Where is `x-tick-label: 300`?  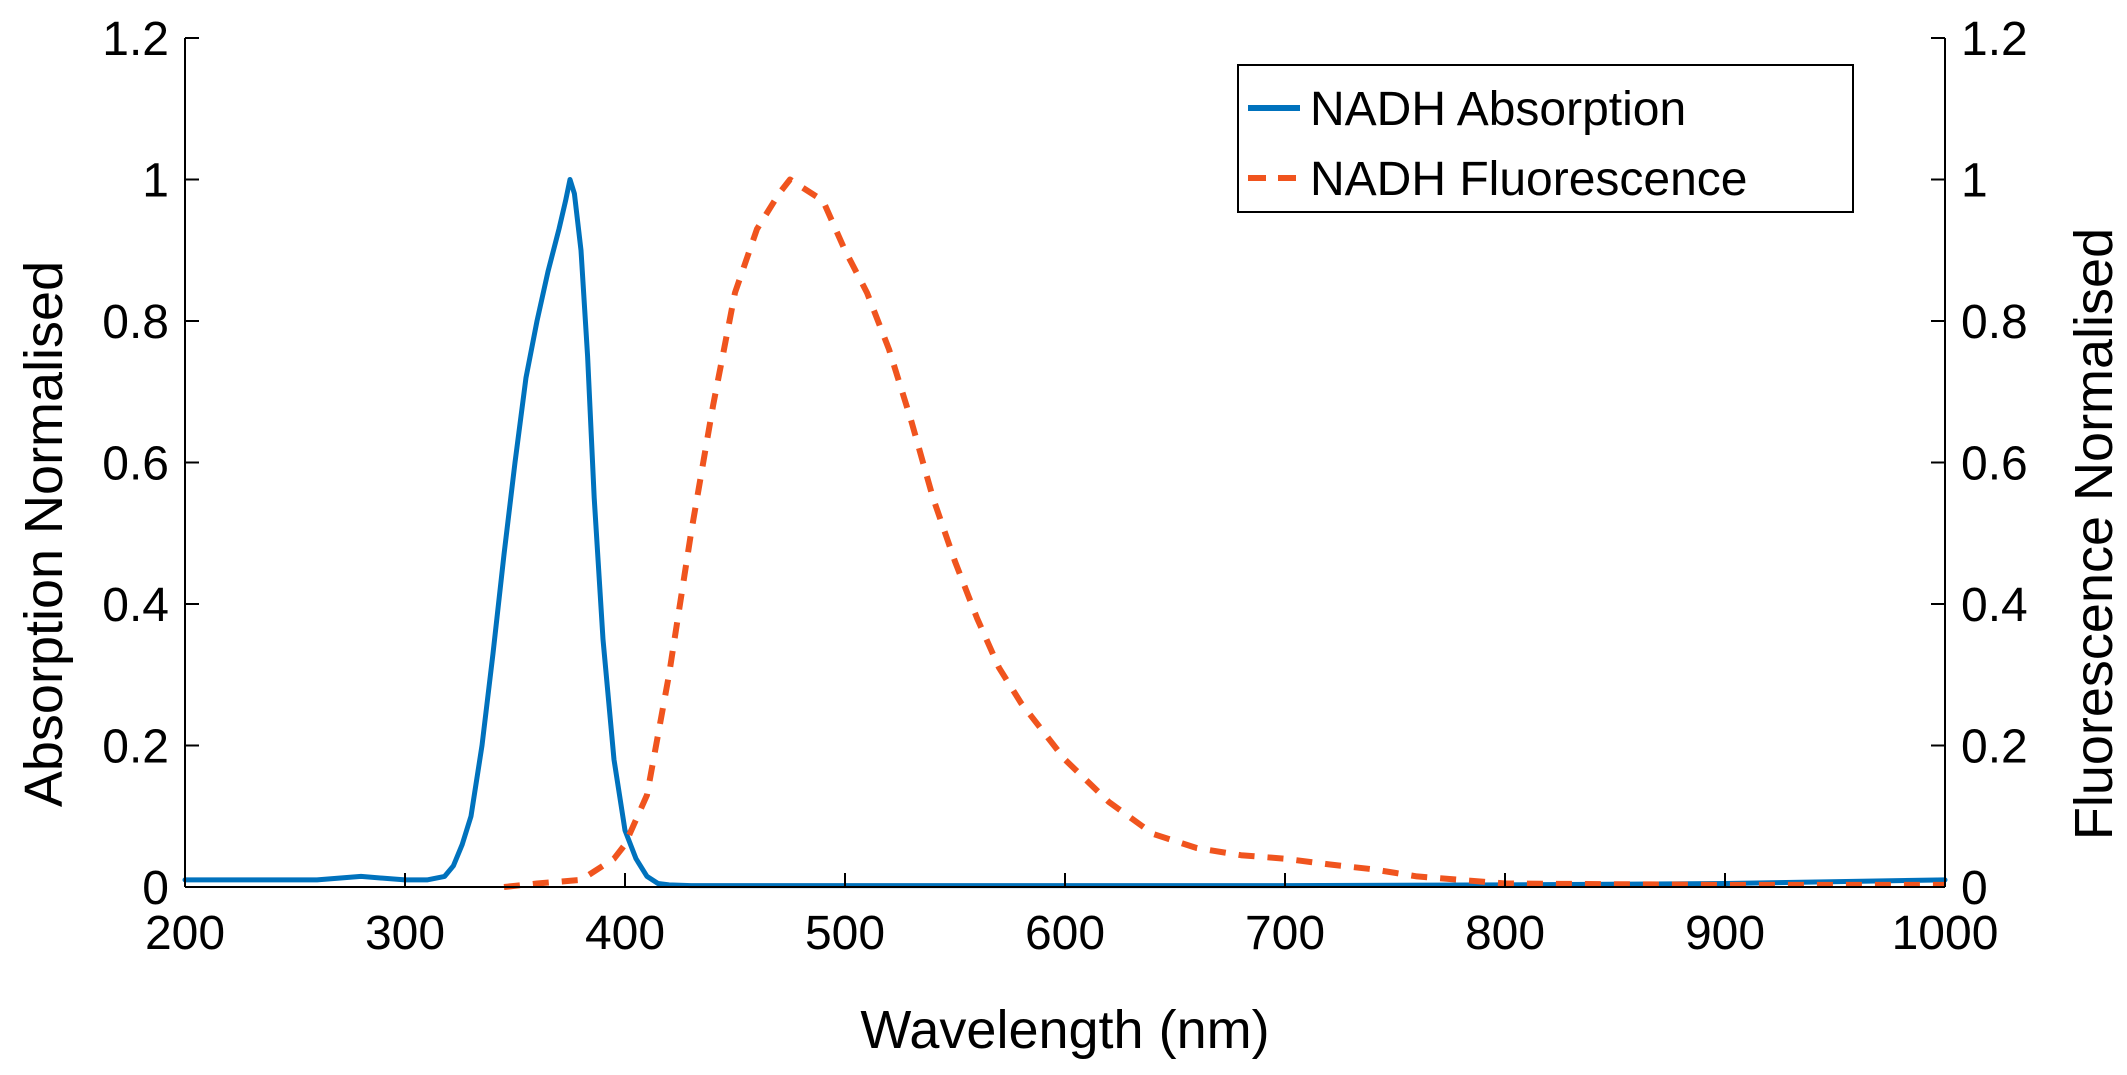
x-tick-label: 300 is located at coordinates (405, 933).